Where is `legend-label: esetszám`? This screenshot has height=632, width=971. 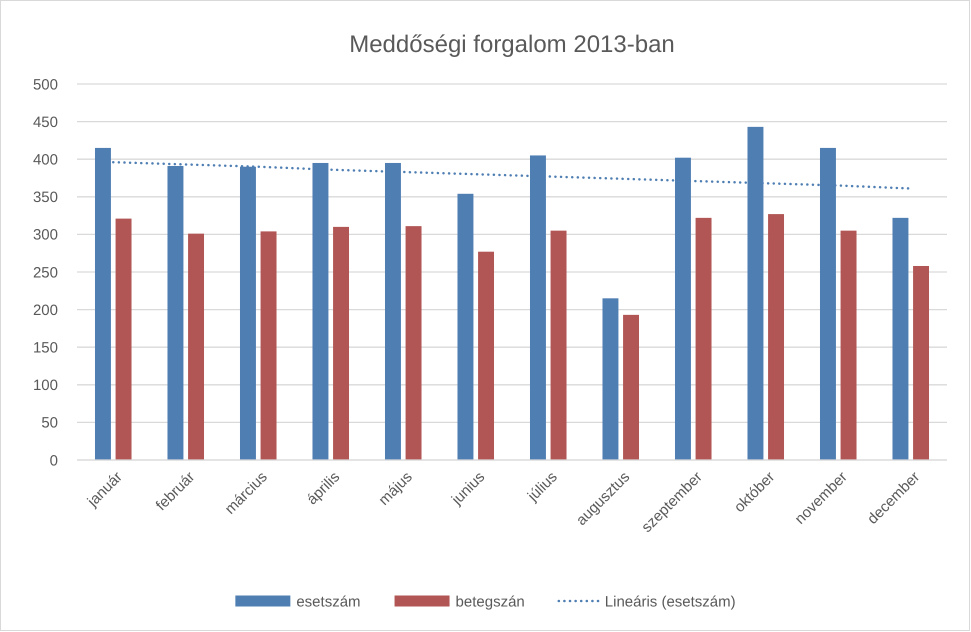
legend-label: esetszám is located at coordinates (328, 601).